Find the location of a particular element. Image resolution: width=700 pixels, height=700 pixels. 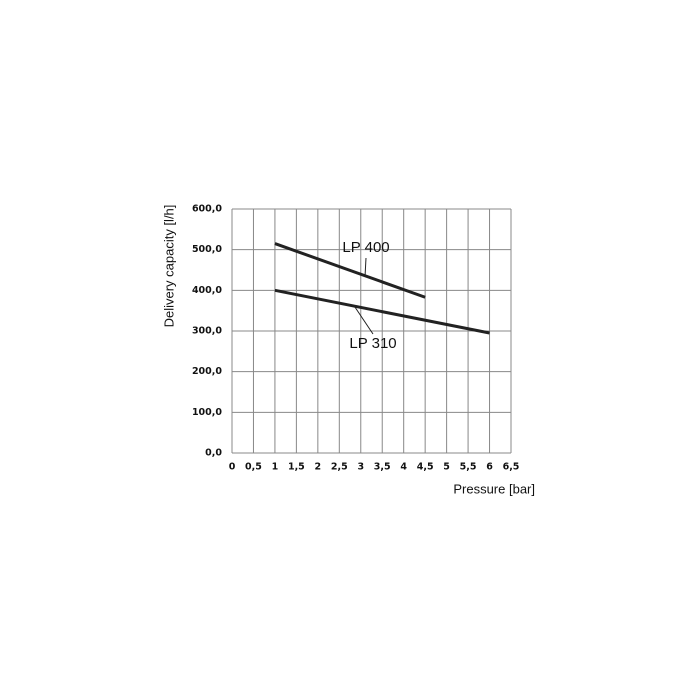

x-tick-label: 0 is located at coordinates (232, 467).